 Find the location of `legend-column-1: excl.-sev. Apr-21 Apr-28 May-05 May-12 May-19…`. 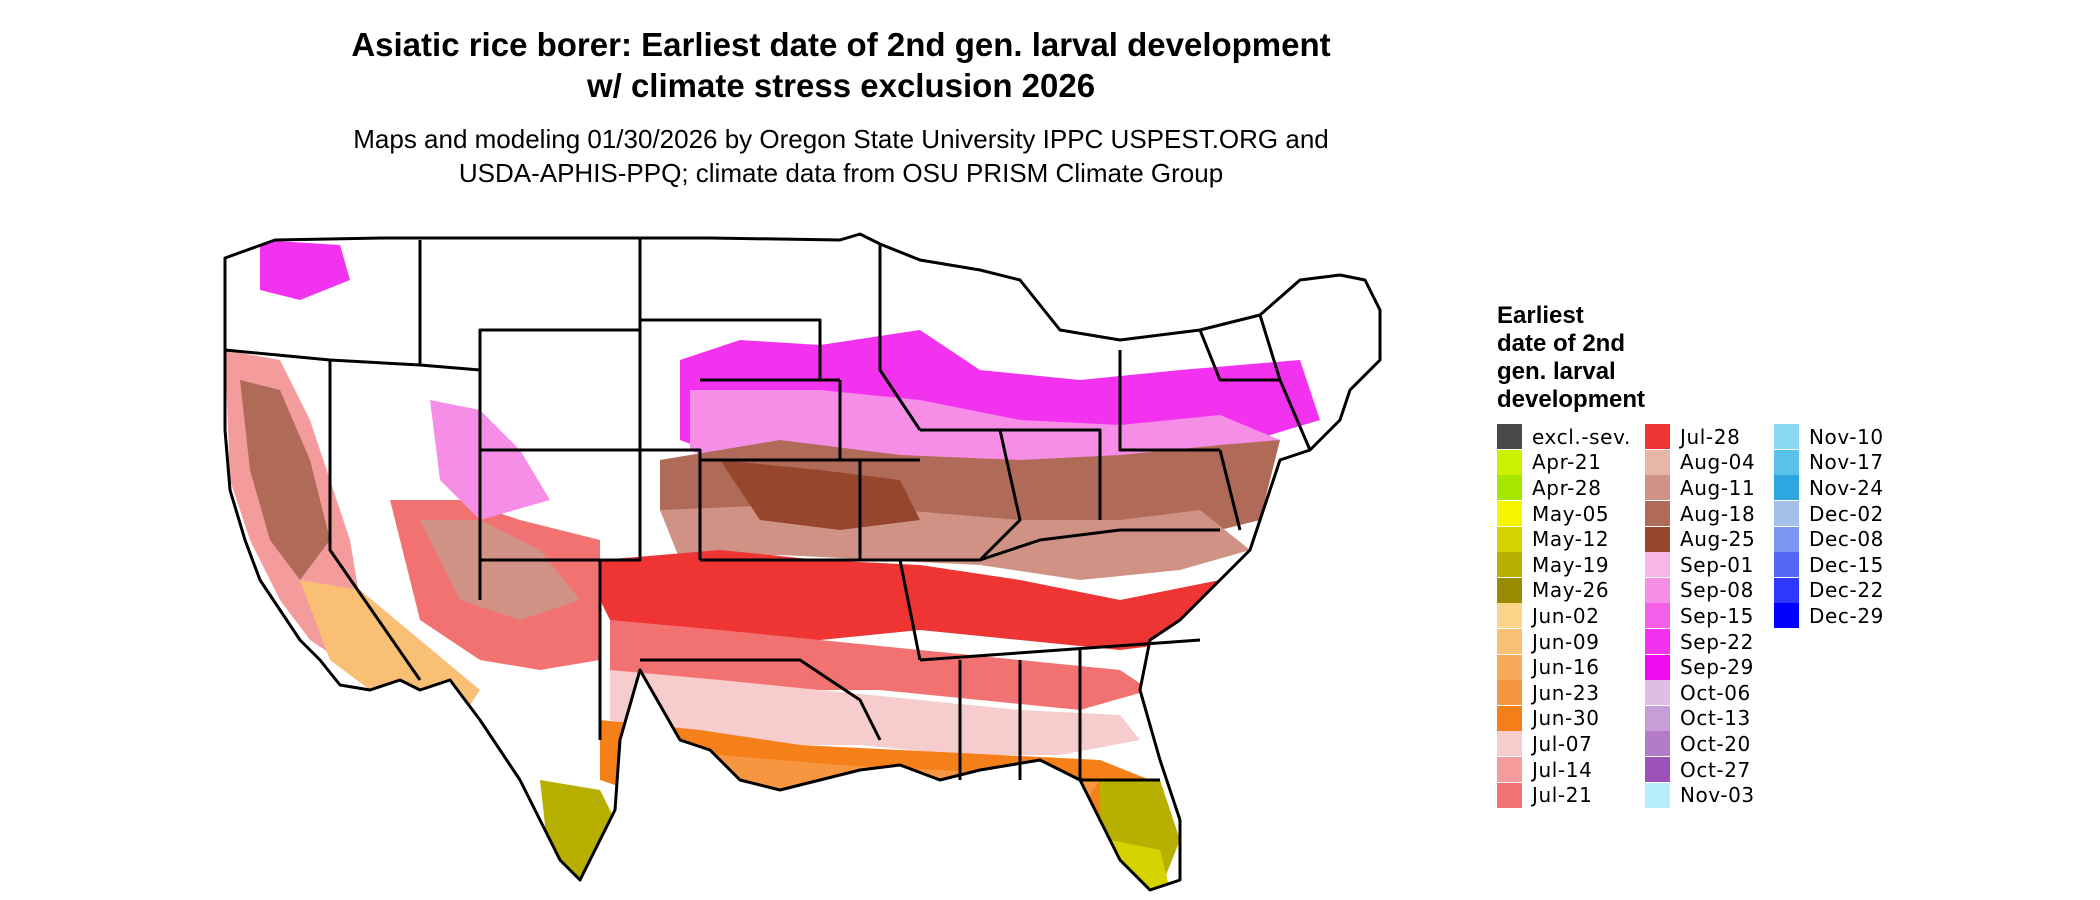

legend-column-1: excl.-sev. Apr-21 Apr-28 May-05 May-12 May-19… is located at coordinates (1564, 616).